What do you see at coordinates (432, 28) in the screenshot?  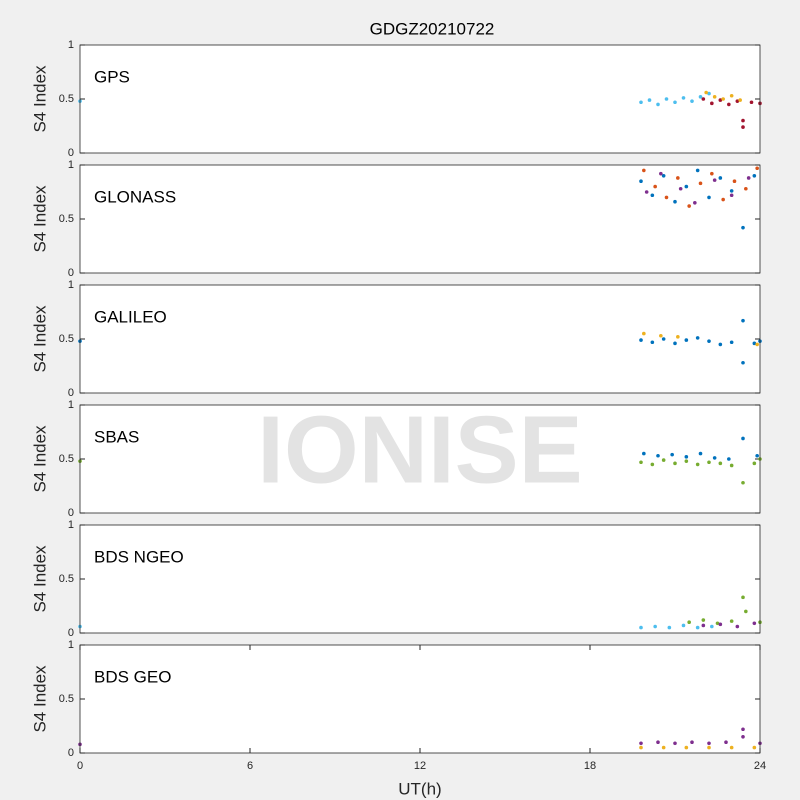 I see `figure-title: GDGZ20210722` at bounding box center [432, 28].